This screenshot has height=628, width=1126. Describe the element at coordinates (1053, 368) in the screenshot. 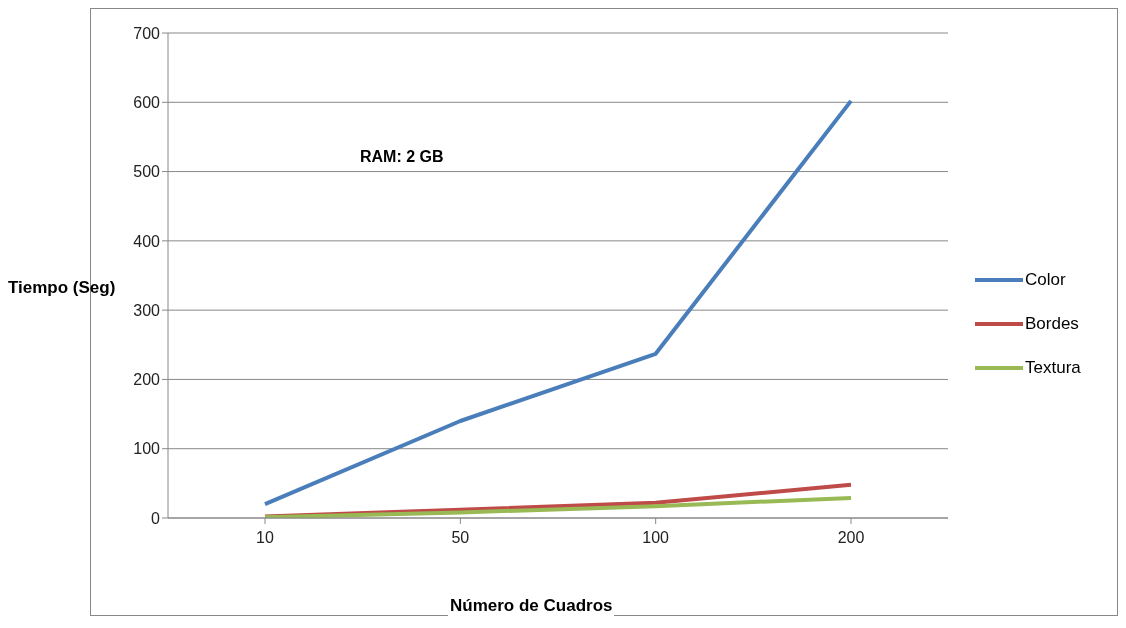

I see `legend-label: Textura` at that location.